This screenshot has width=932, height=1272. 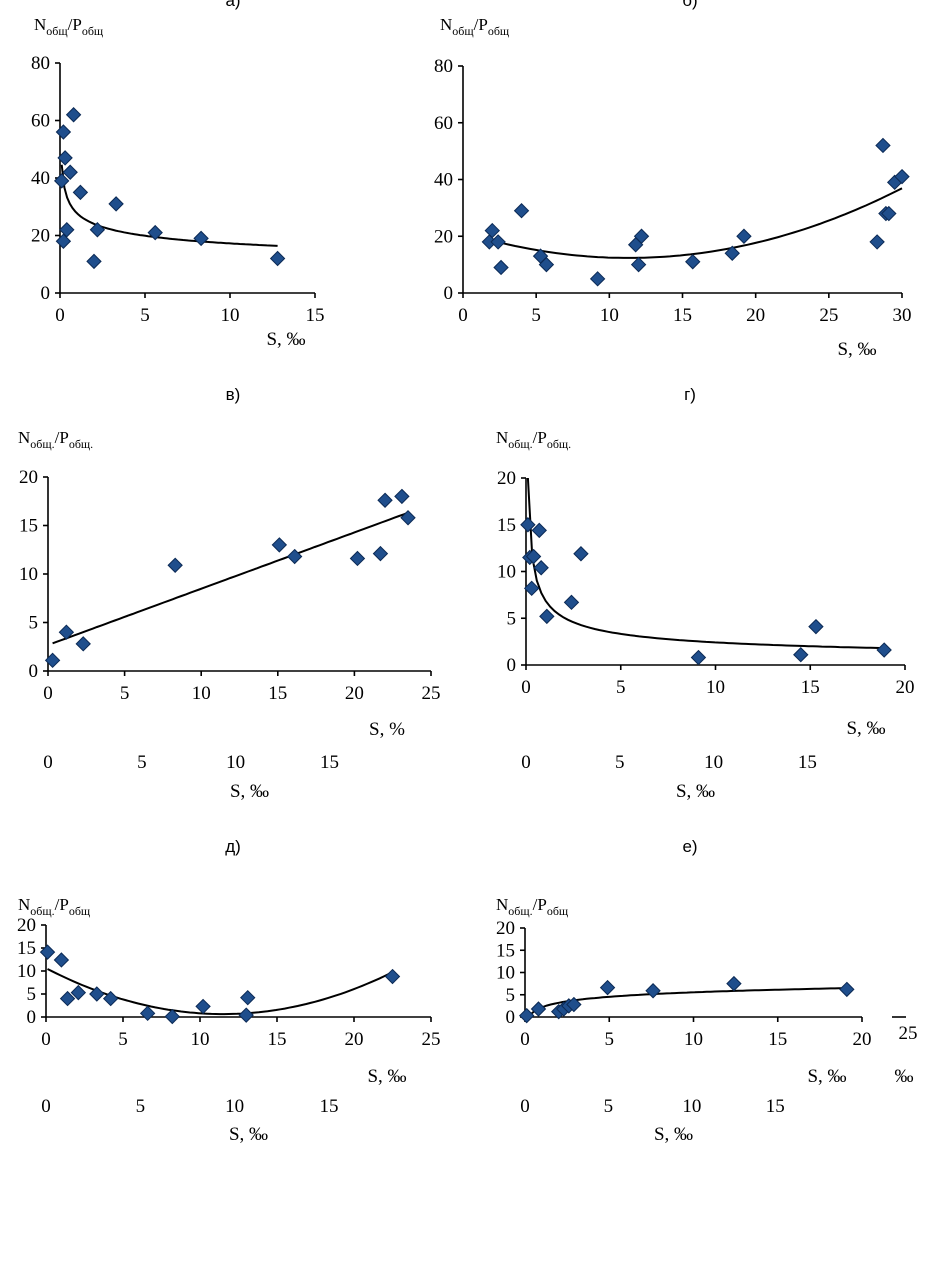 I want to click on secondary-x-tick-label: 5, so click(x=609, y=1106).